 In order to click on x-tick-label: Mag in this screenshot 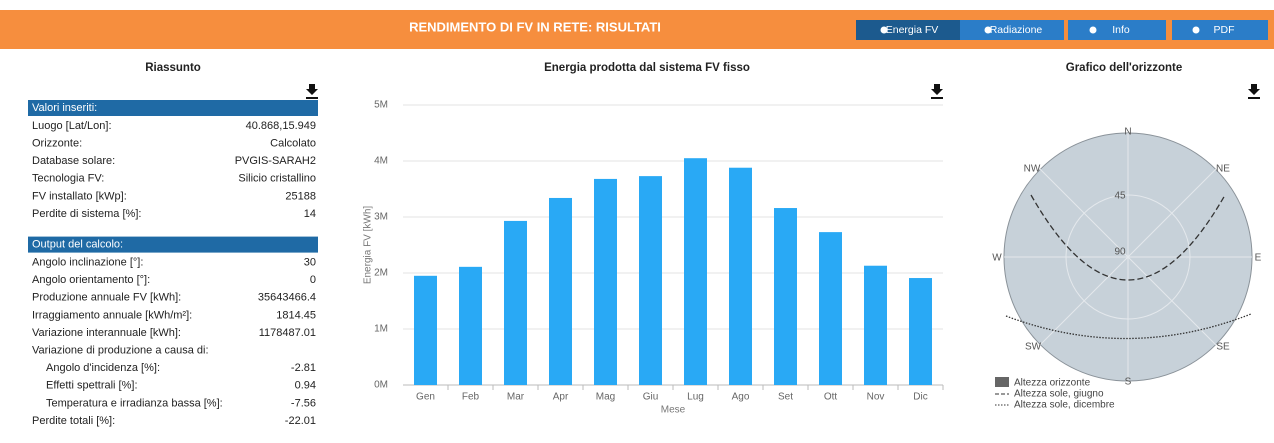, I will do `click(605, 397)`.